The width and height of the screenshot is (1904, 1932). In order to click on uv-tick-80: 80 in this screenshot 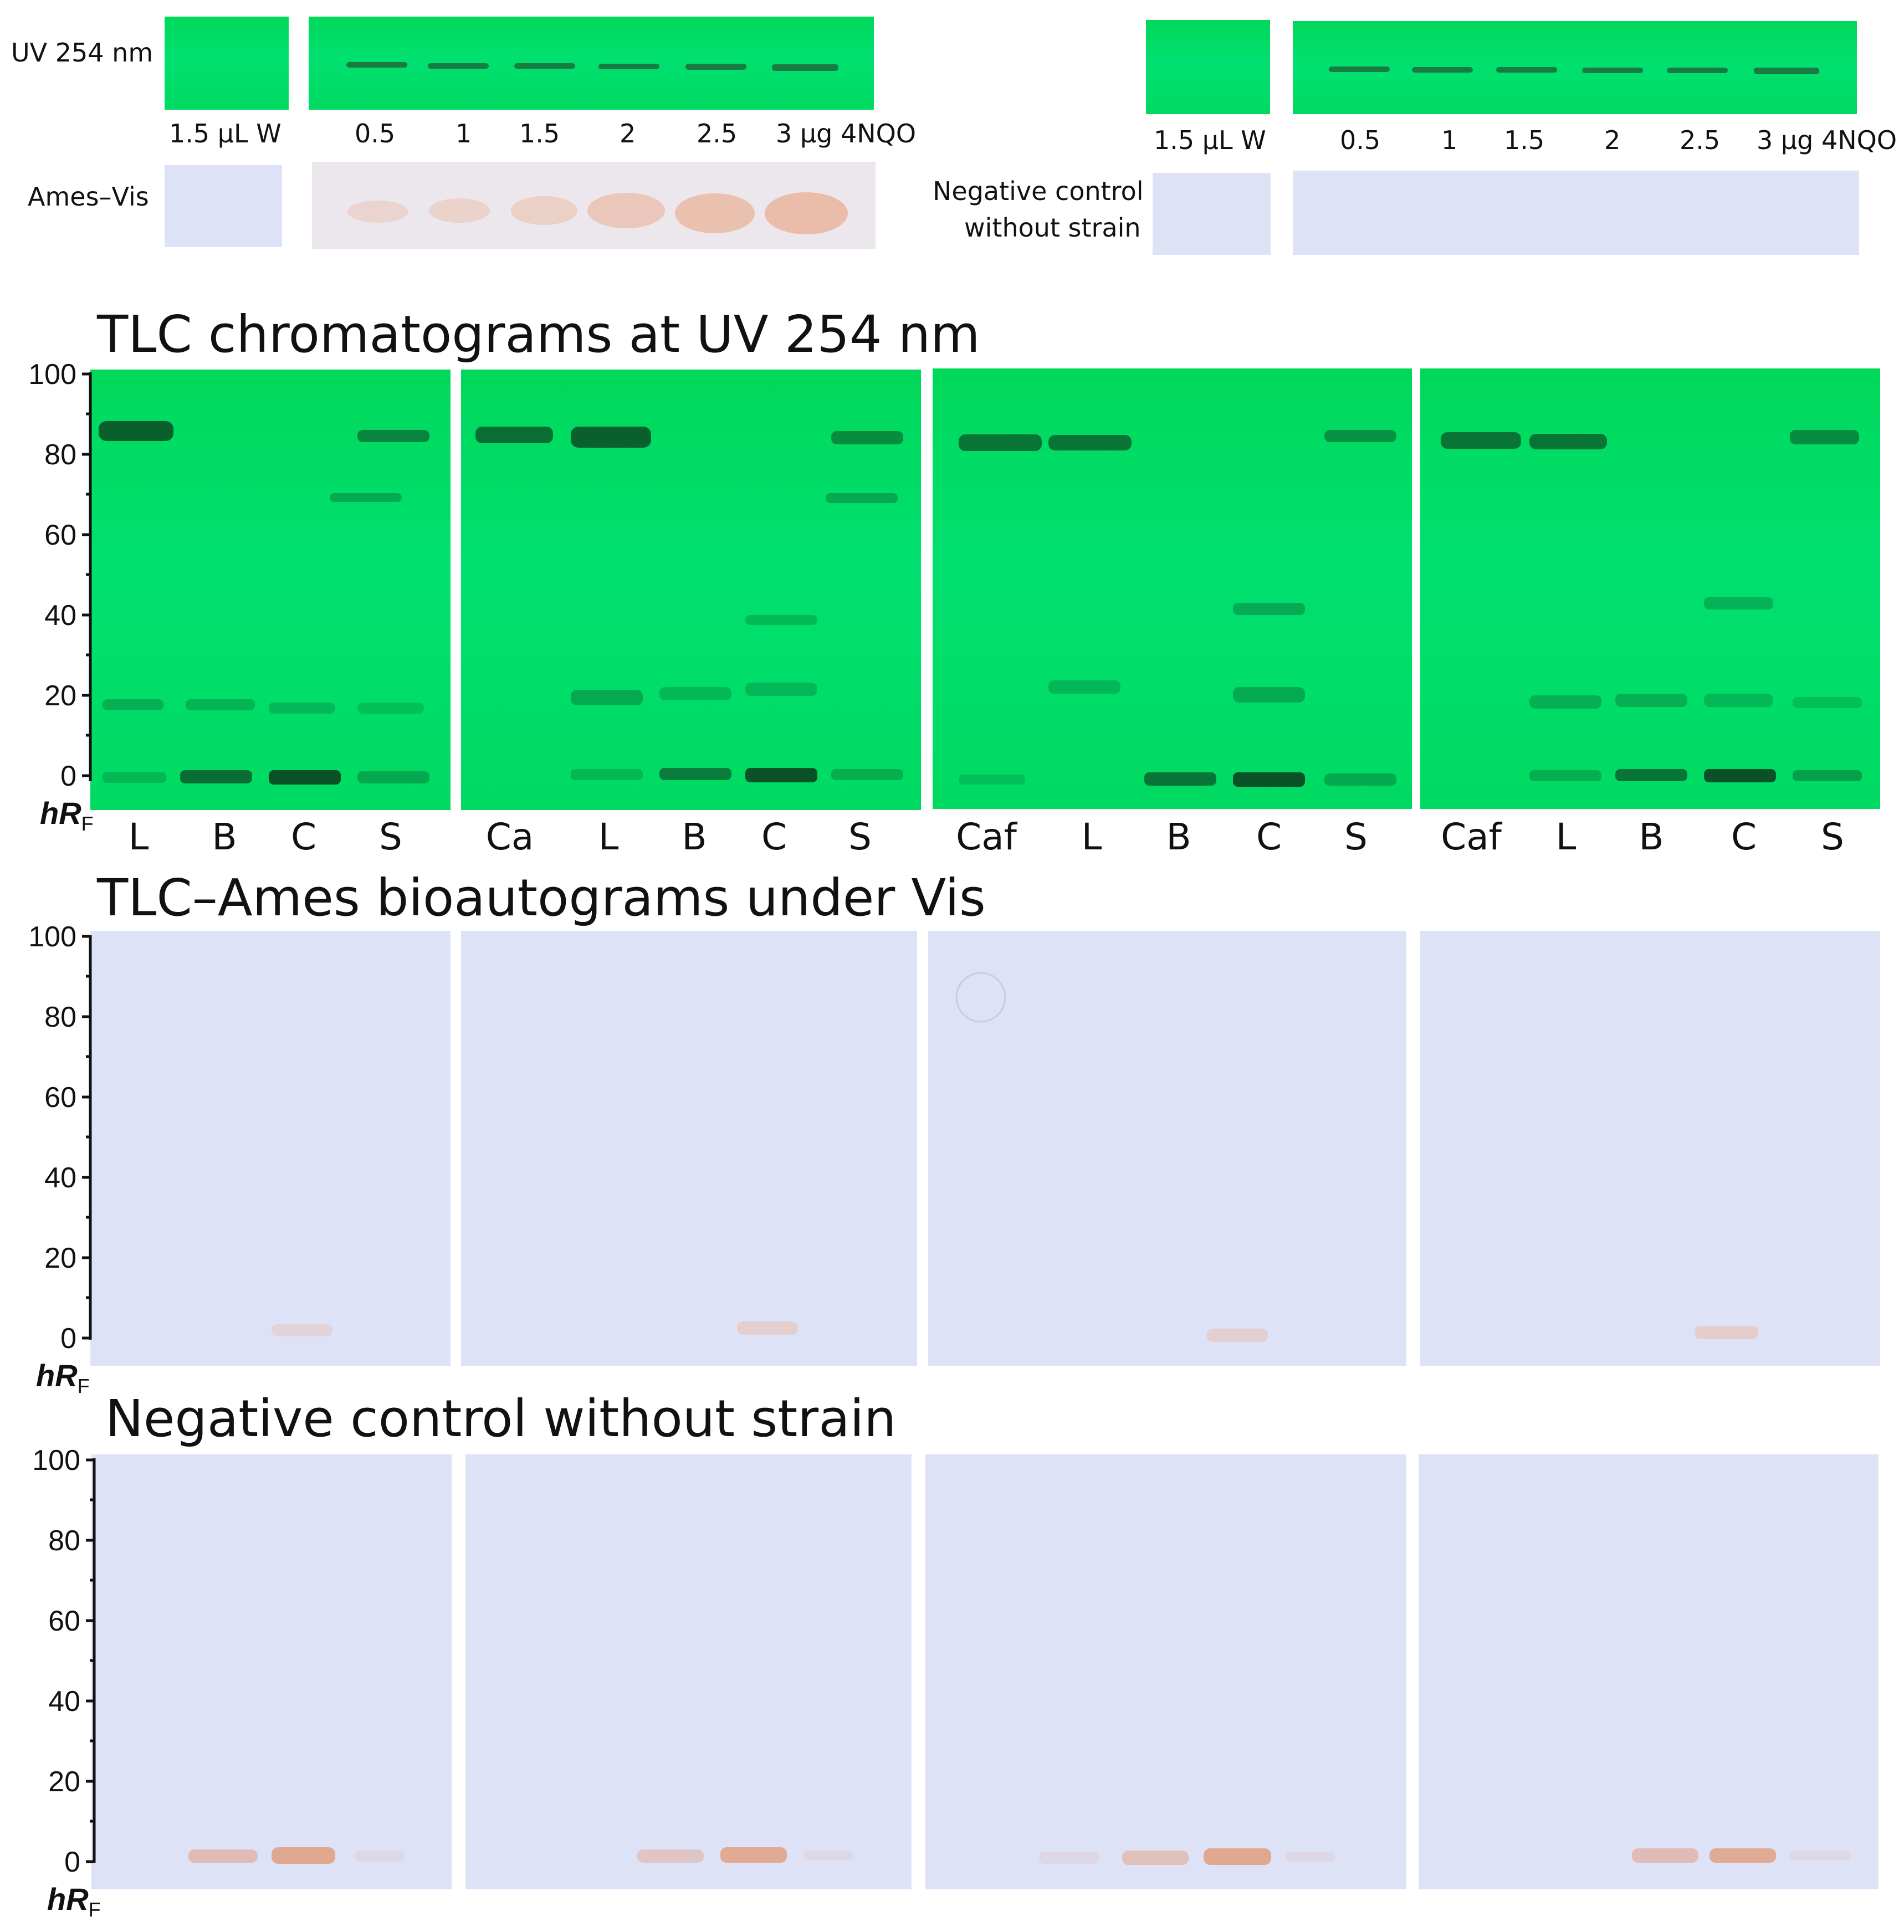, I will do `click(60, 455)`.